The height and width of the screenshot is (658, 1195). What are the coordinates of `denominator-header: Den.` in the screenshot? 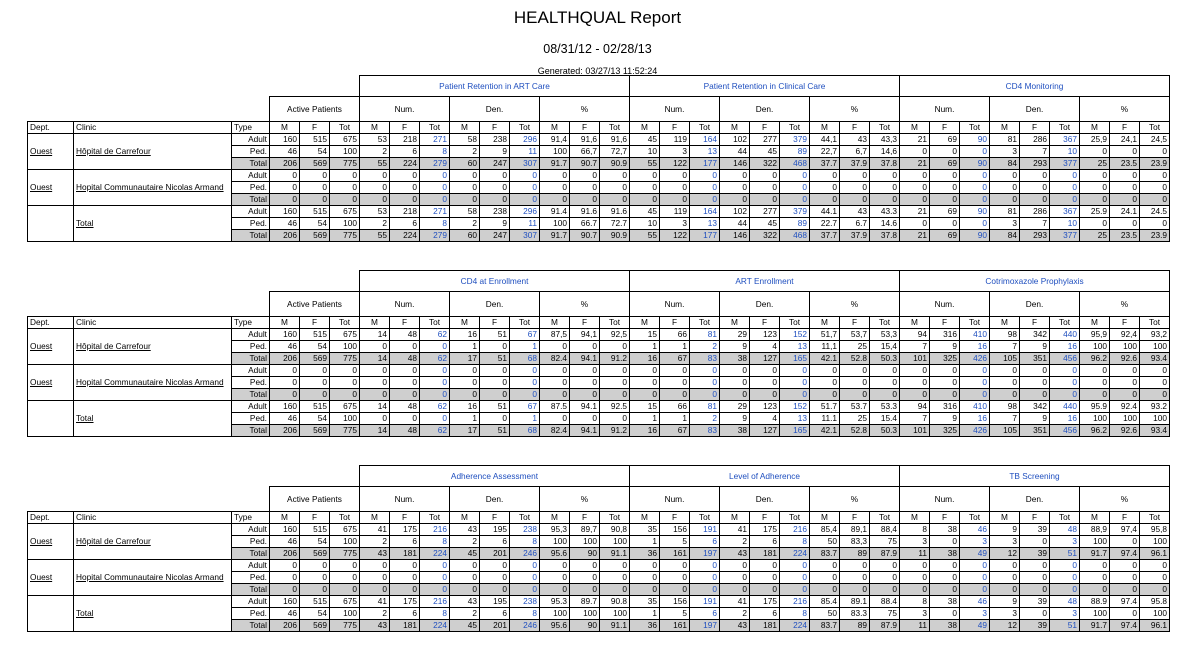 It's located at (494, 304).